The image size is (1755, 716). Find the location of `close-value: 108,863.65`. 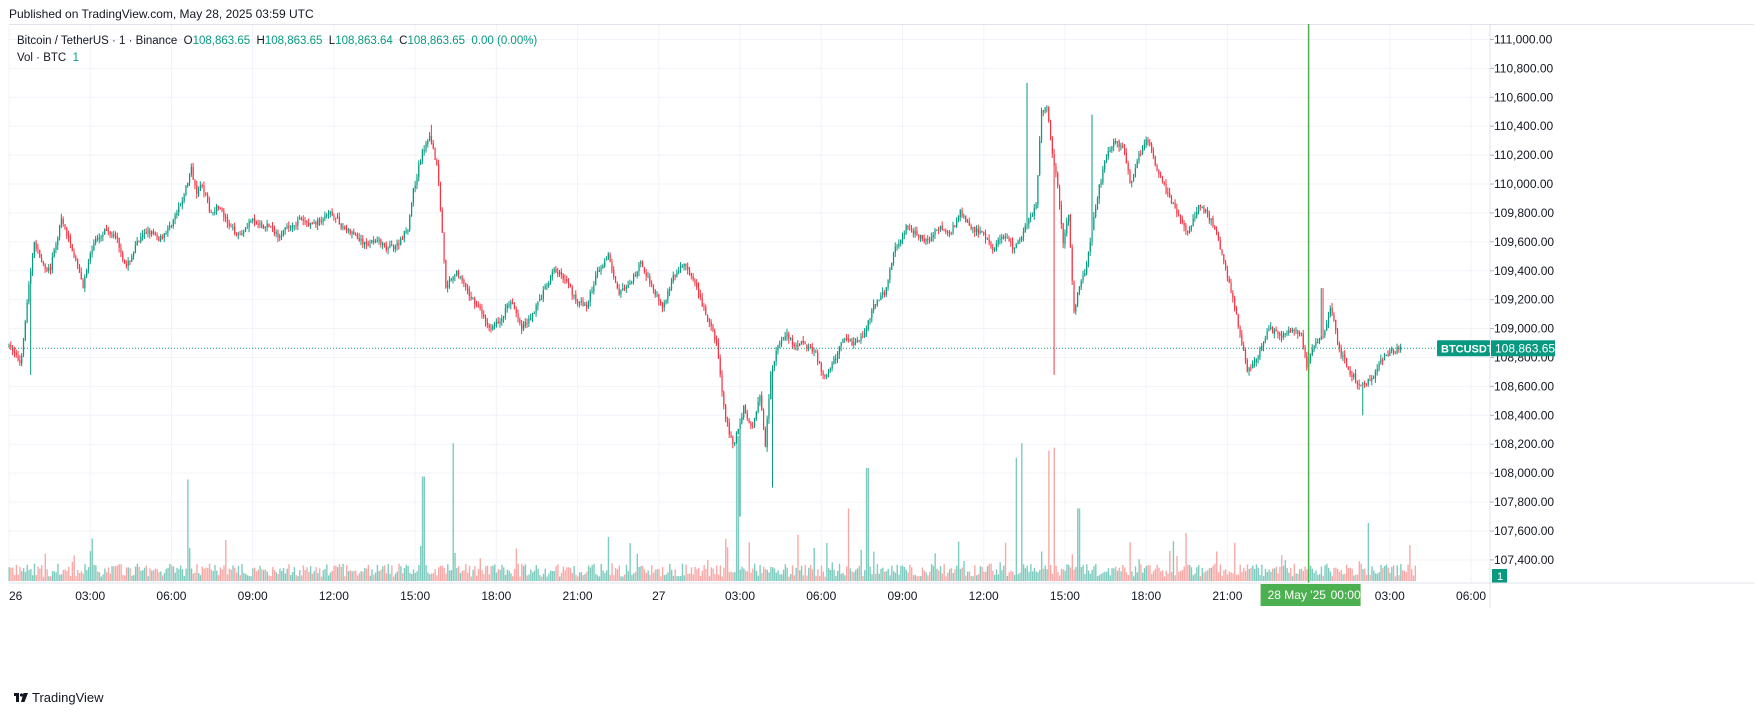

close-value: 108,863.65 is located at coordinates (436, 41).